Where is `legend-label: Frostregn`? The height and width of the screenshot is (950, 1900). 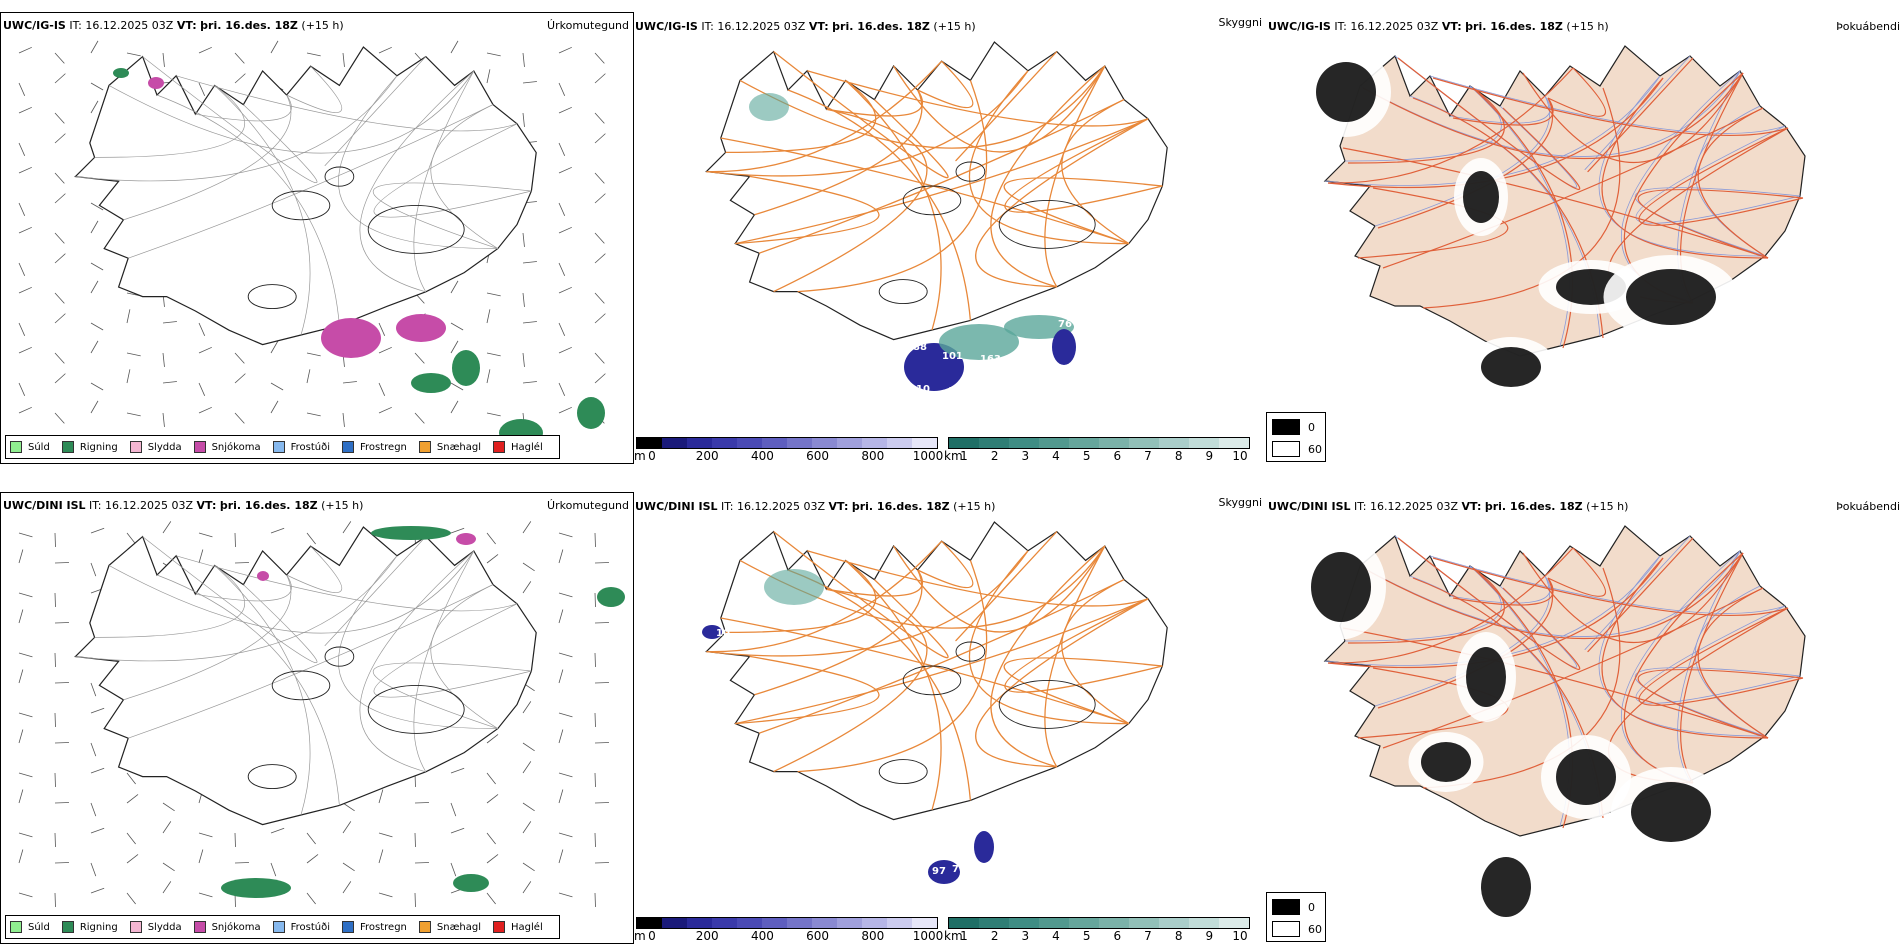 legend-label: Frostregn is located at coordinates (383, 927).